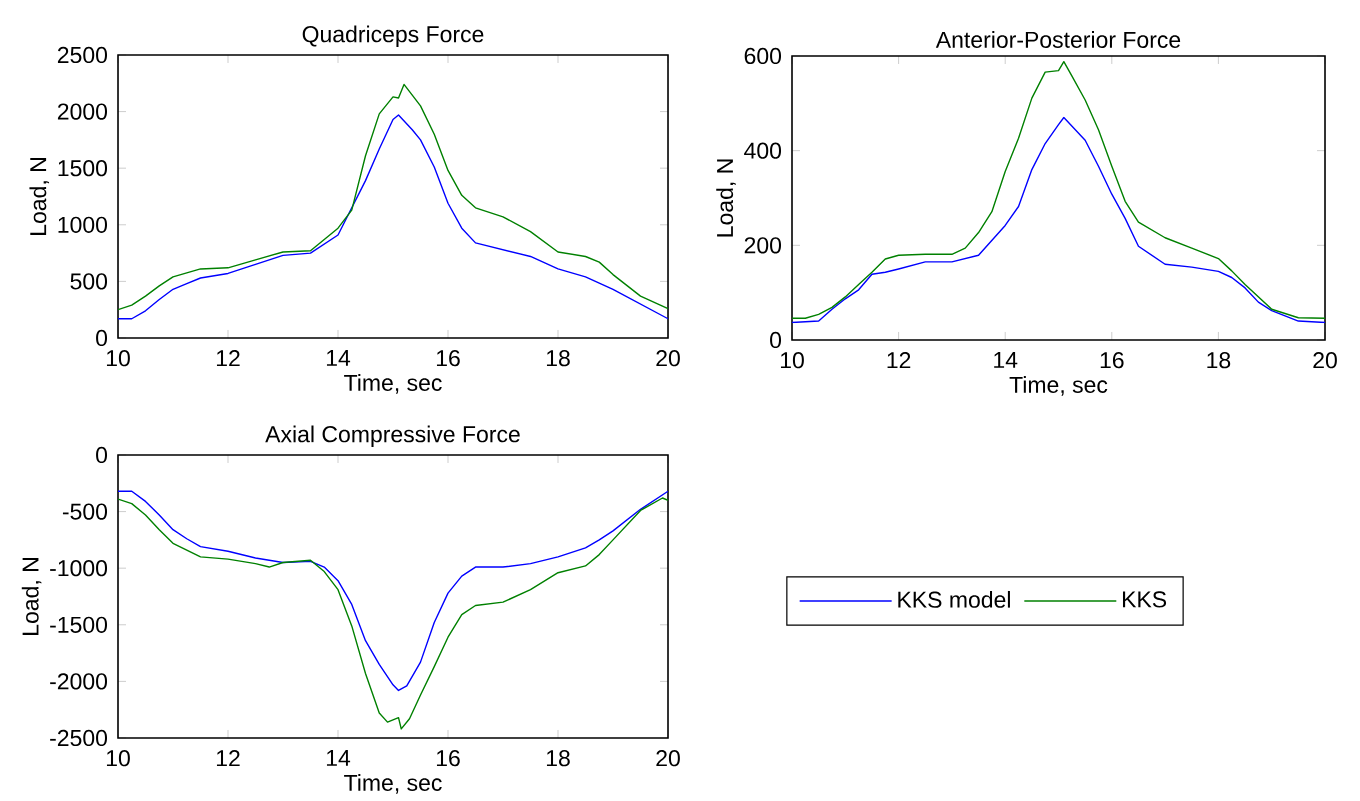  I want to click on chart-title: Axial Compressive Force, so click(392, 436).